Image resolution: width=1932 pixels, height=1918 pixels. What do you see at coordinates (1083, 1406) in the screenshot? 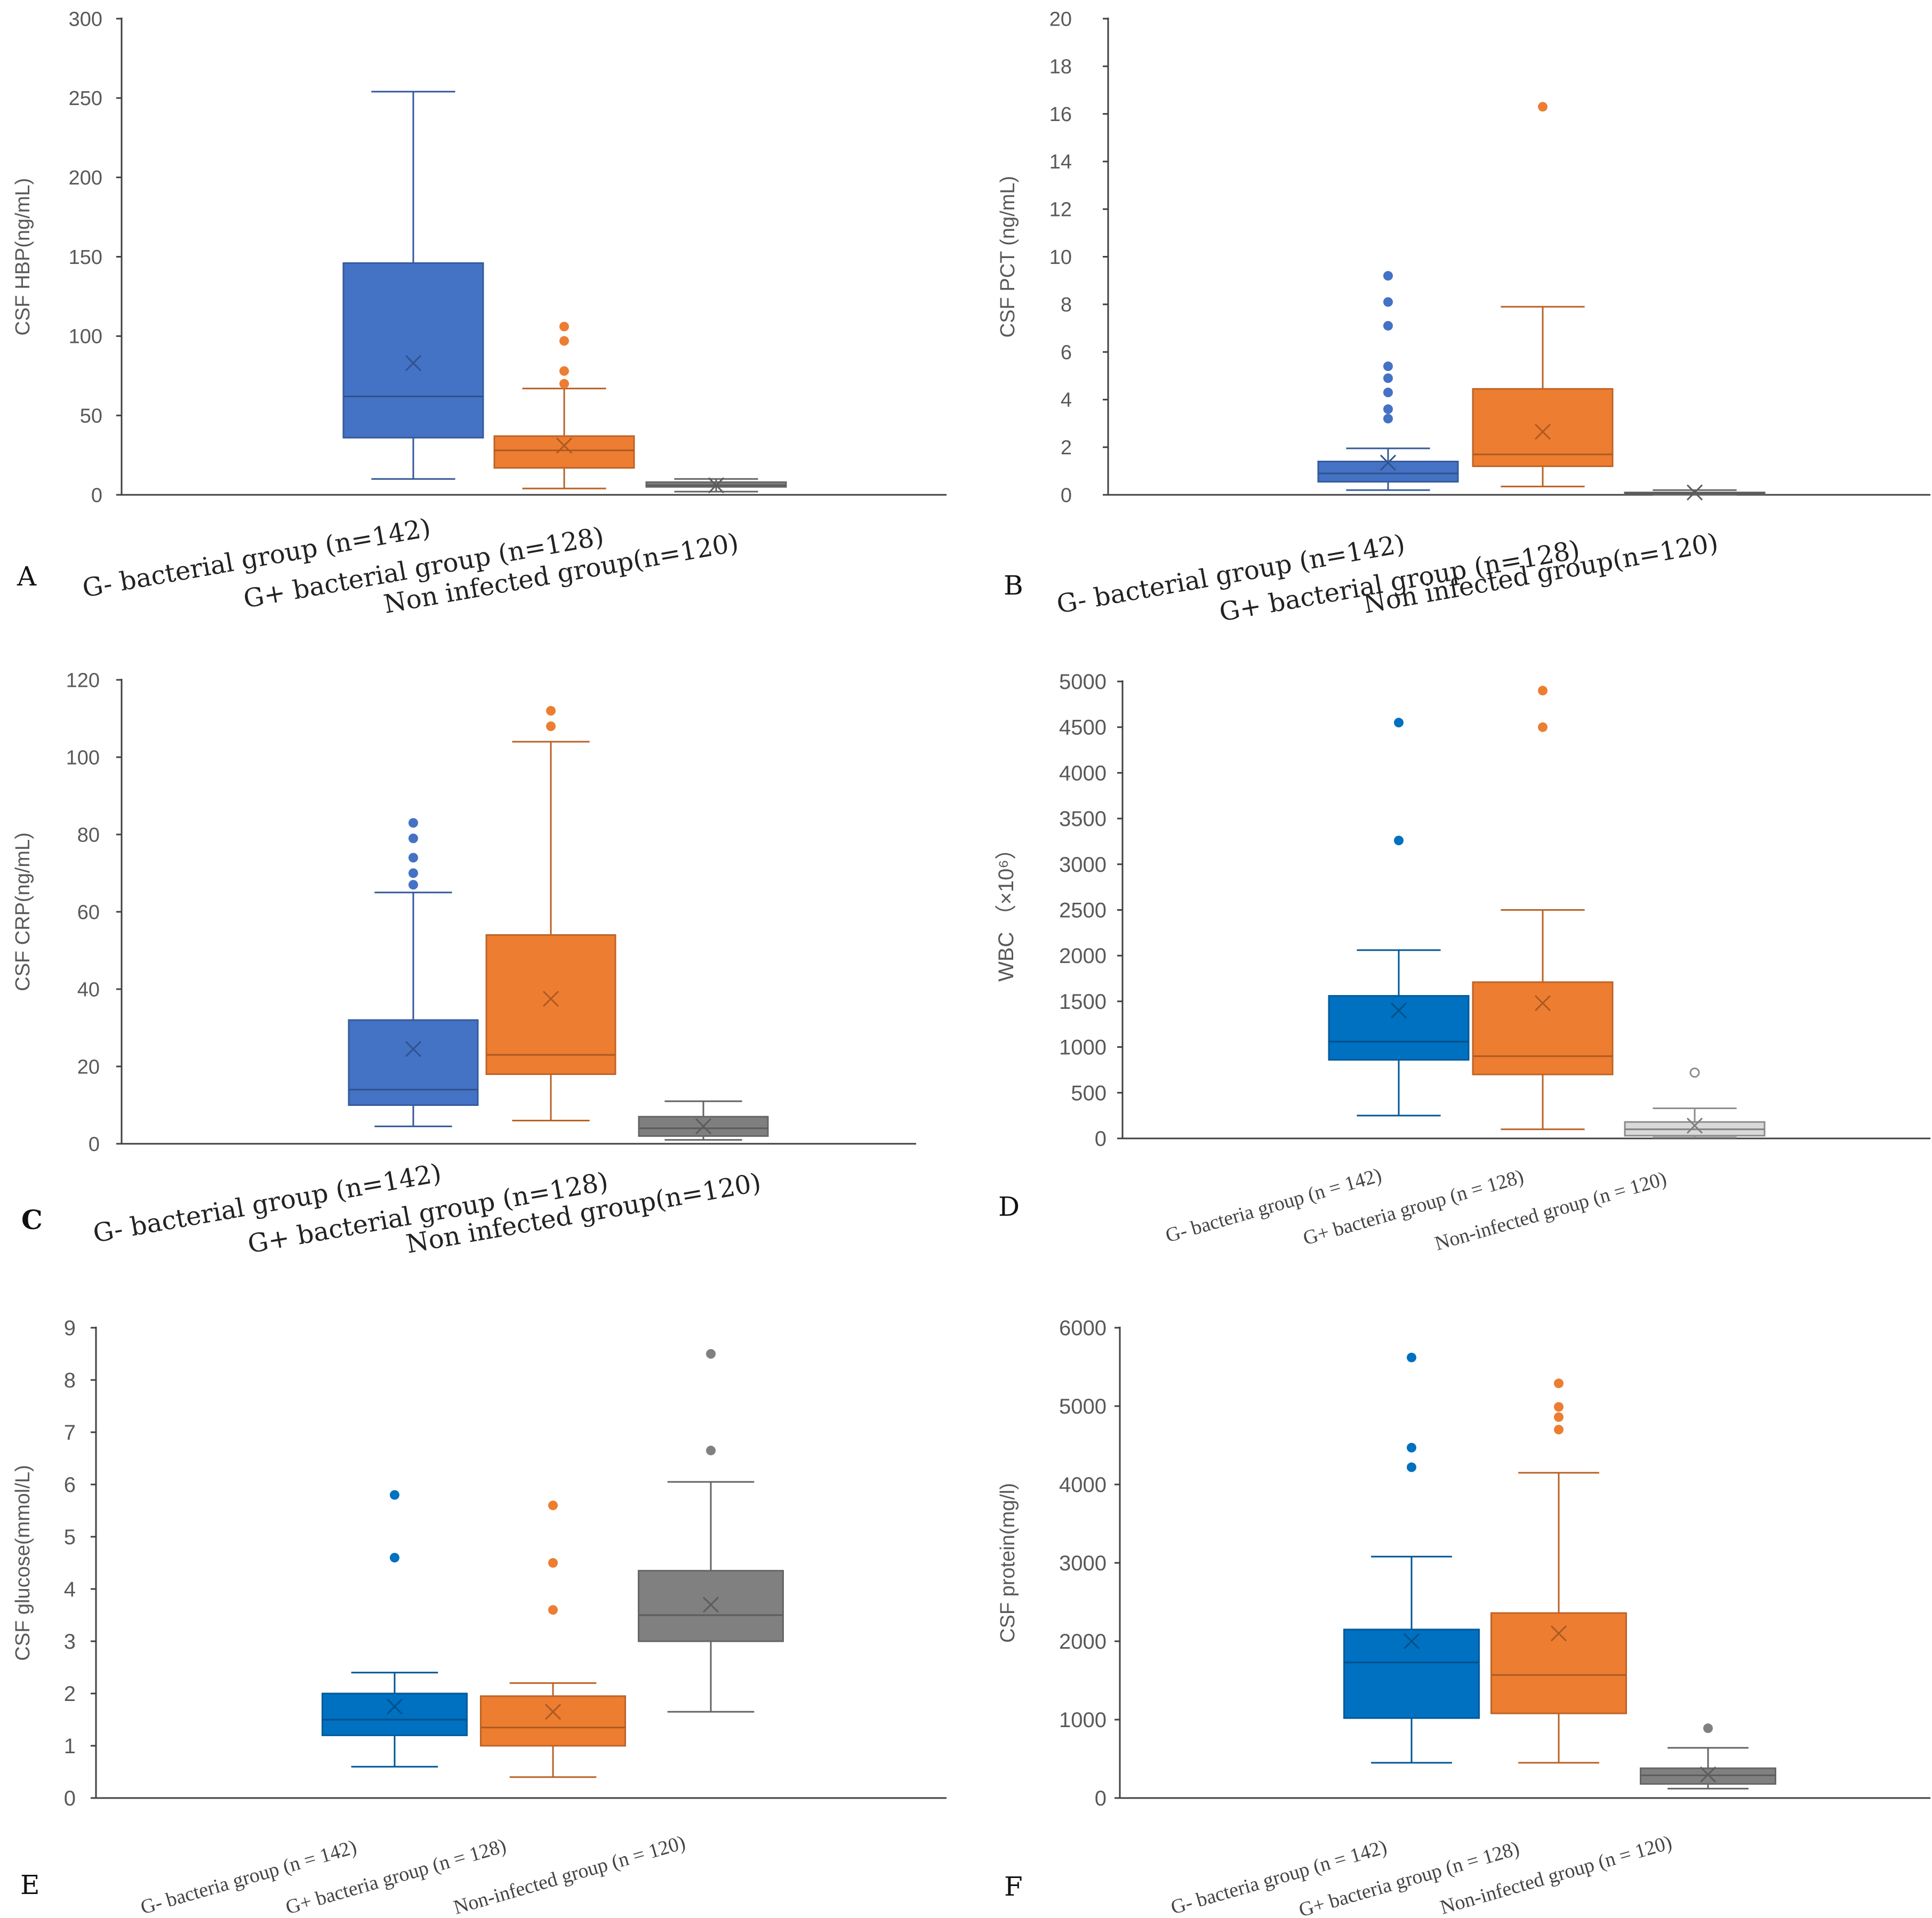
I see `y-tick-label: 5000` at bounding box center [1083, 1406].